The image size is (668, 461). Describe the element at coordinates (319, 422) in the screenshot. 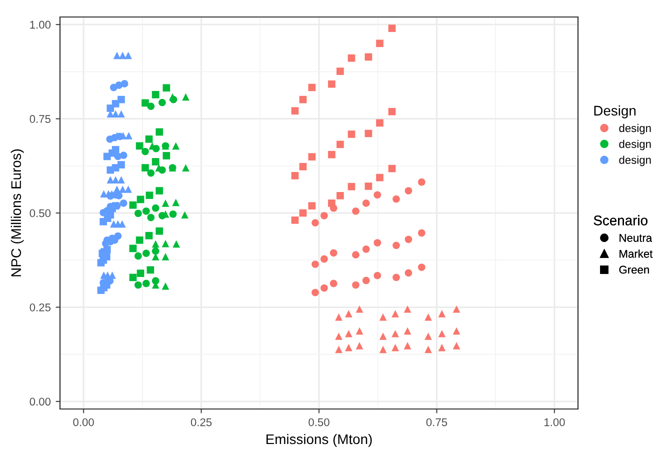

I see `x-tick-label: 0.50` at that location.